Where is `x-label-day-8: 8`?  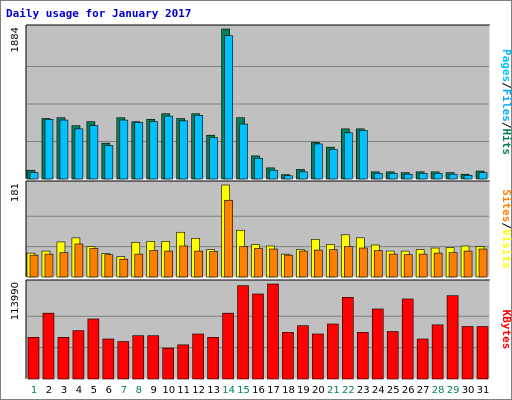
x-label-day-8: 8 is located at coordinates (139, 390).